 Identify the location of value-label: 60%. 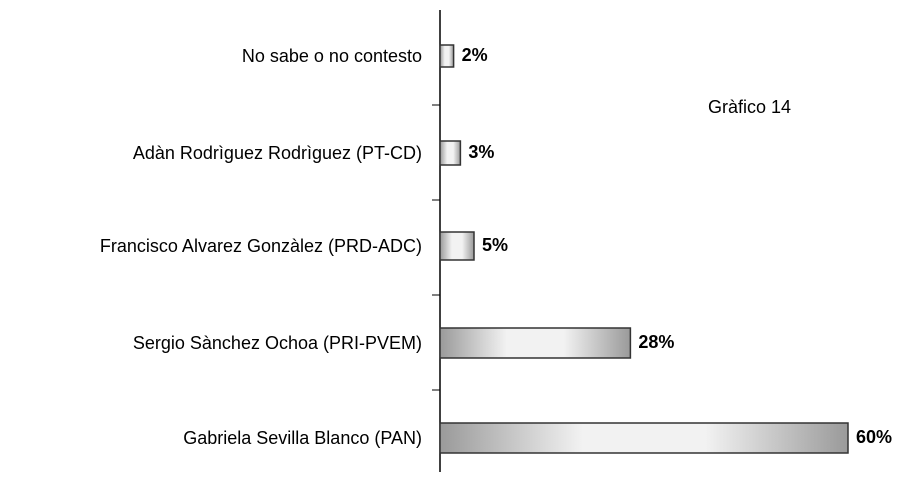
(874, 437).